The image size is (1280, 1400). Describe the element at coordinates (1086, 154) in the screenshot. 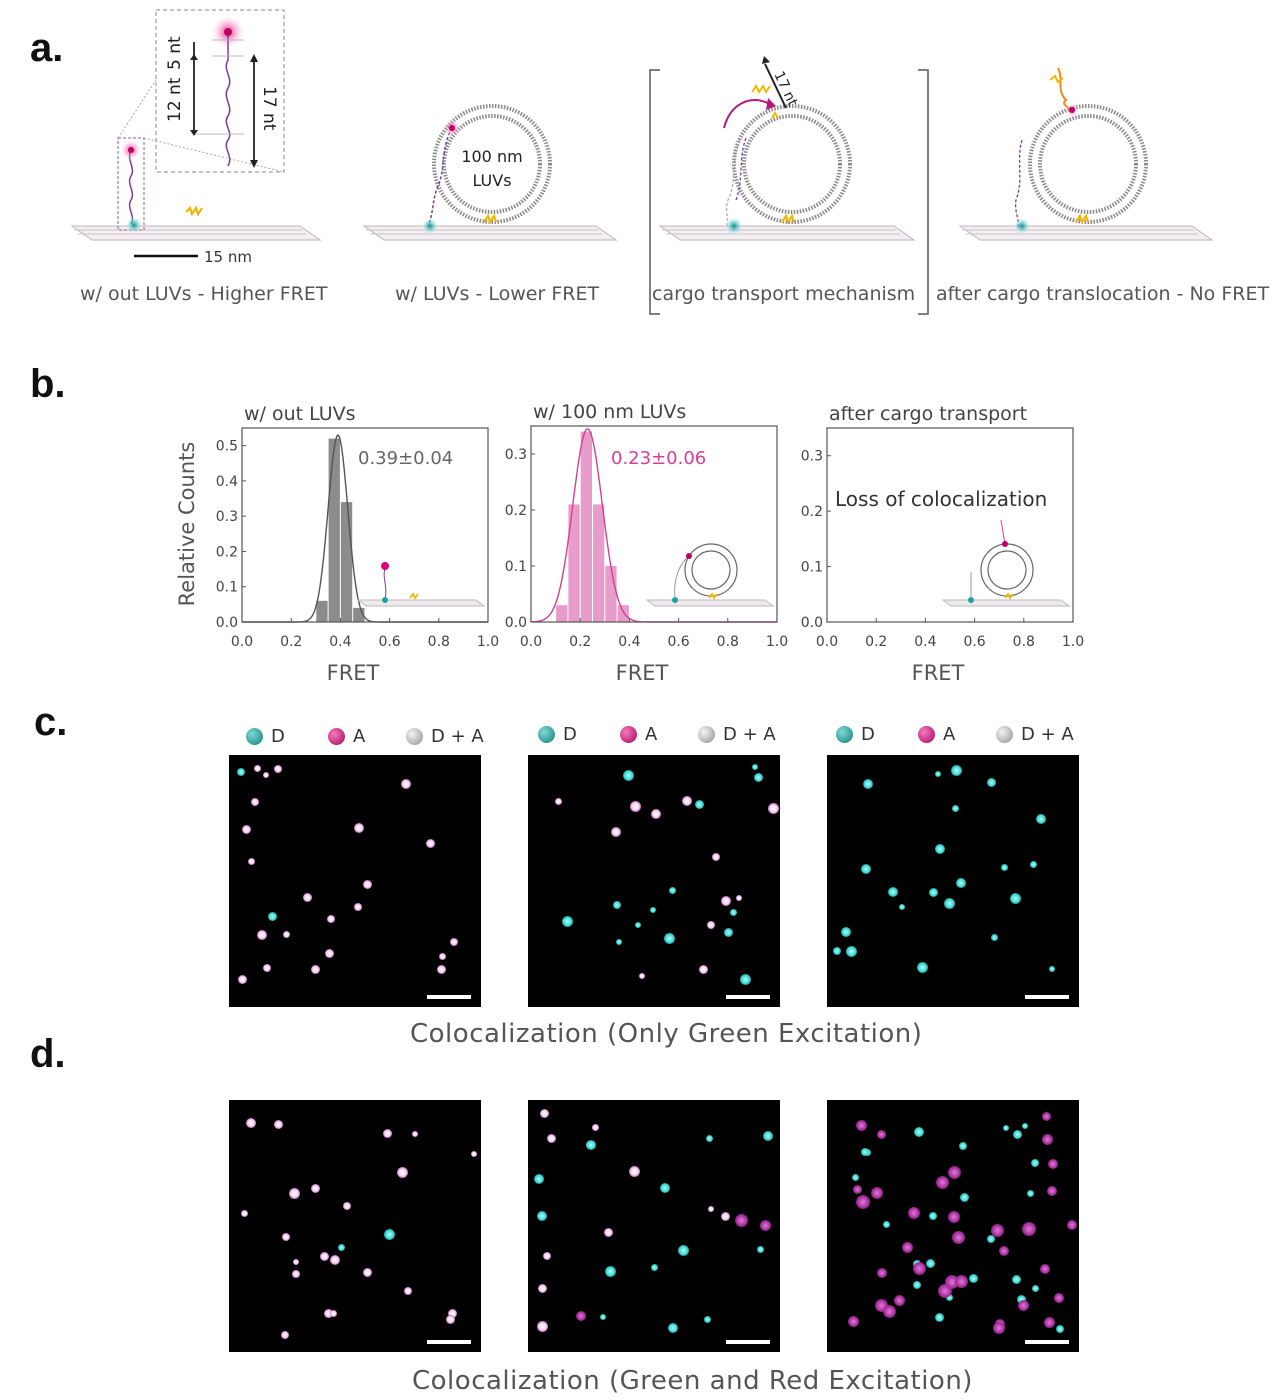

I see `scene-after-translocation` at that location.